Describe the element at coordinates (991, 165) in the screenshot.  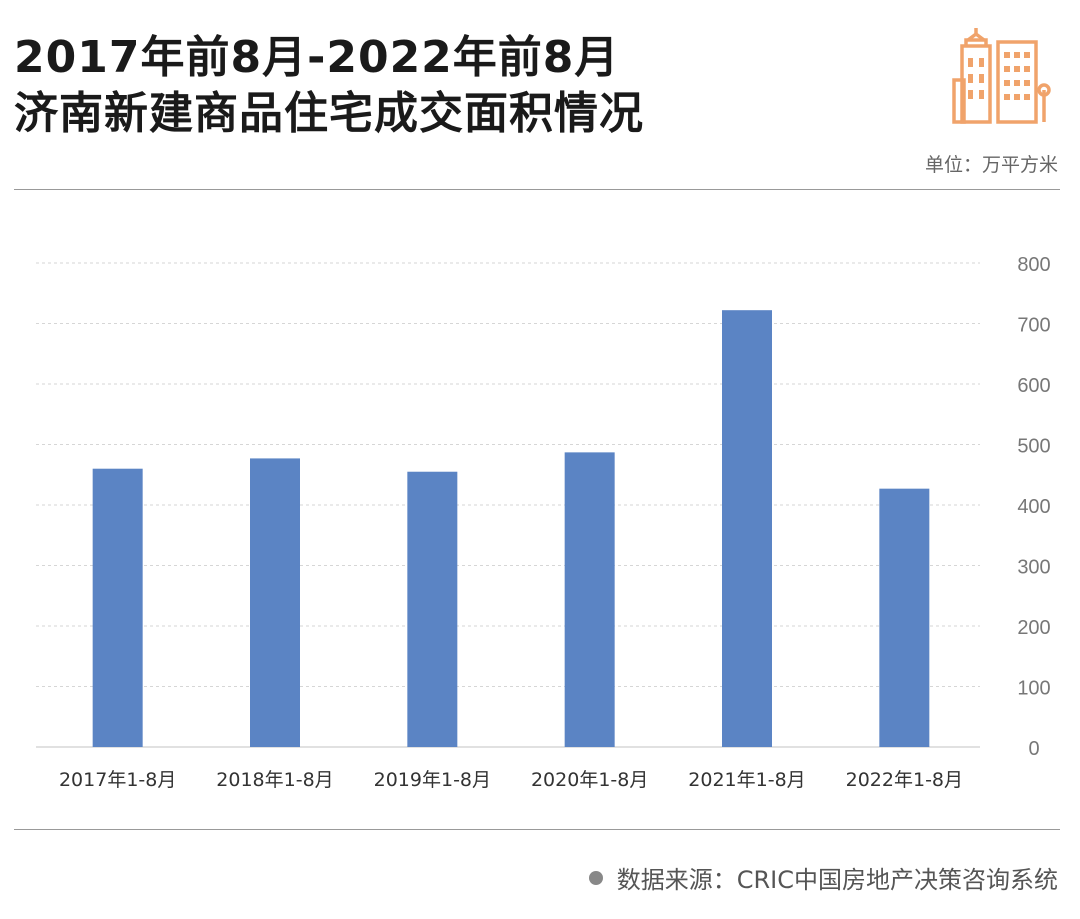
I see `unit-label: 单位：万平方米` at that location.